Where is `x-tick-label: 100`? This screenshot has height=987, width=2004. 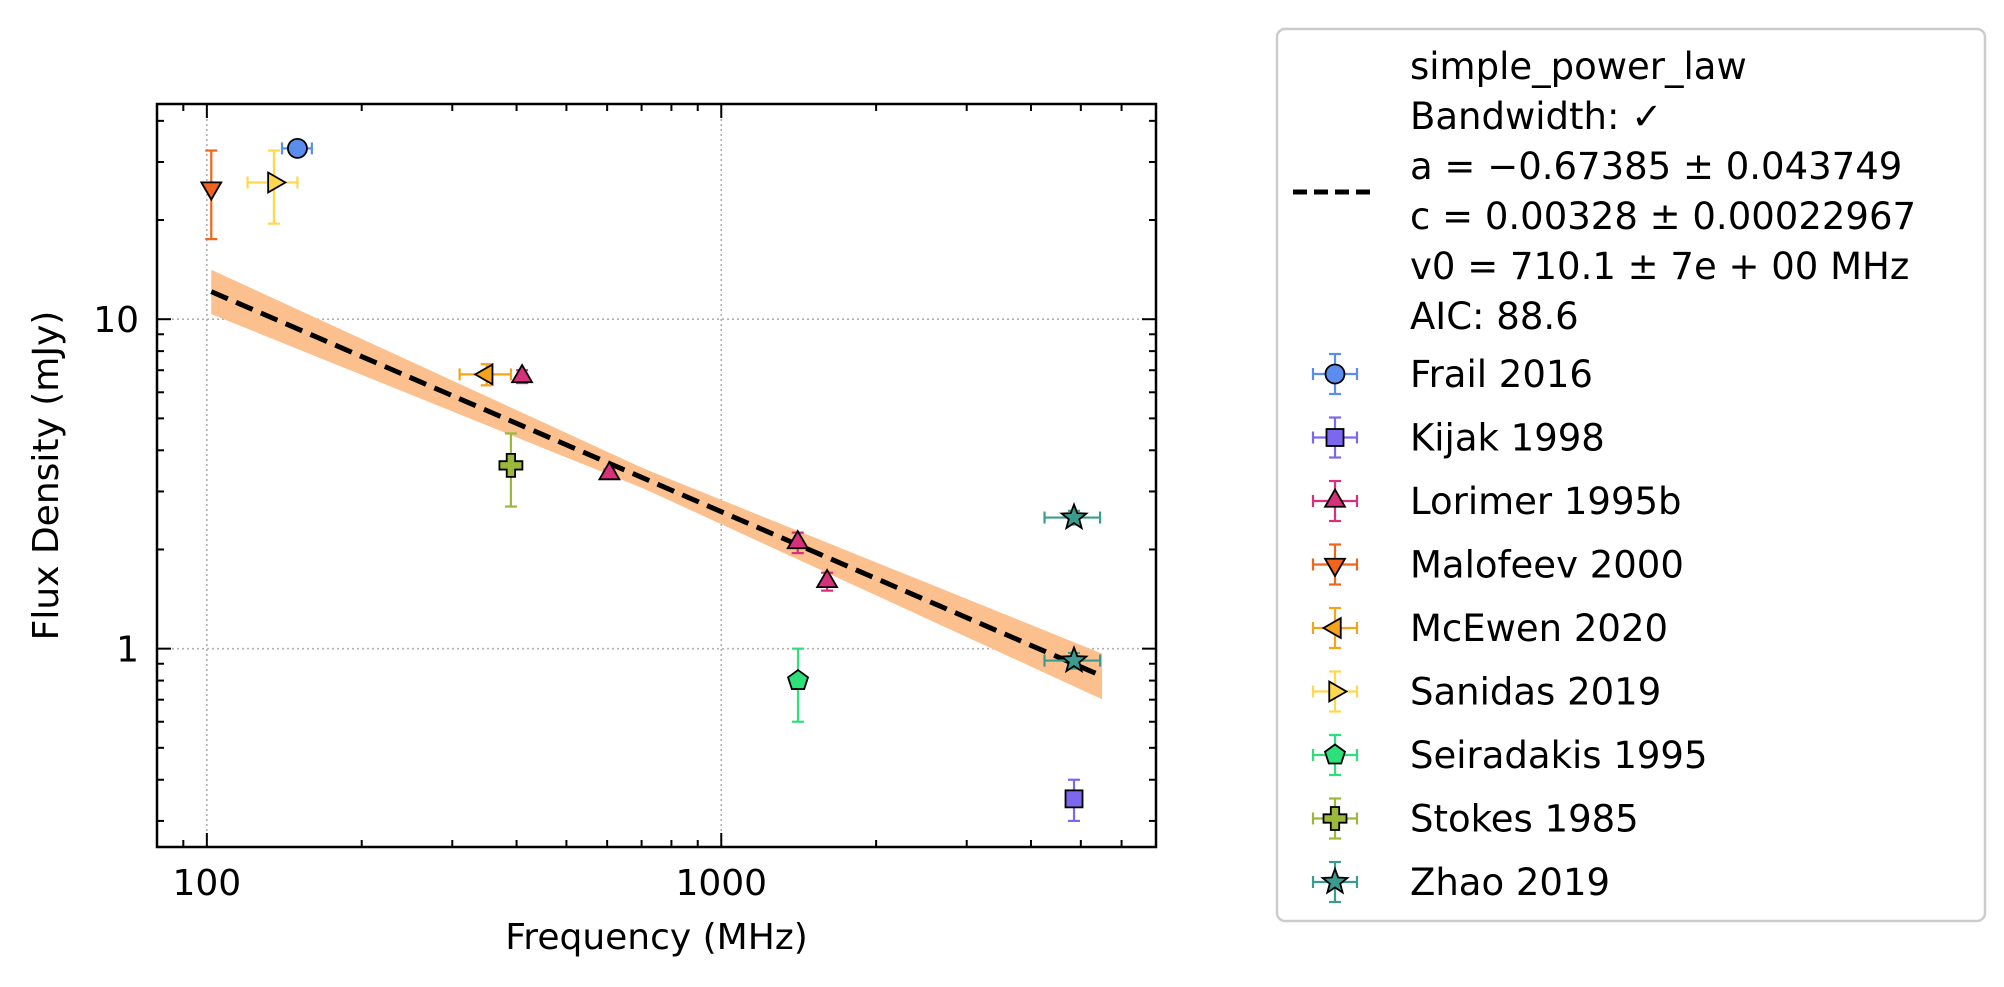
x-tick-label: 100 is located at coordinates (206, 883).